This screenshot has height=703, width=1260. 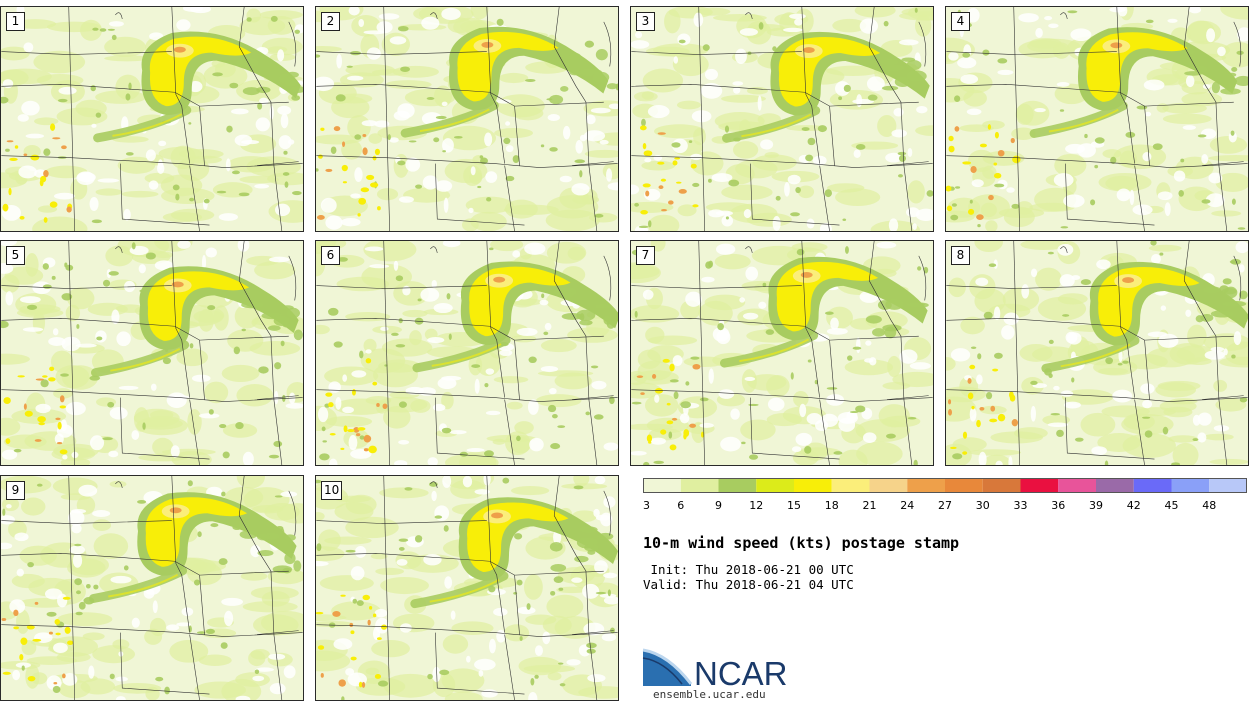 I want to click on postage-stamp-panel: 9, so click(x=152, y=588).